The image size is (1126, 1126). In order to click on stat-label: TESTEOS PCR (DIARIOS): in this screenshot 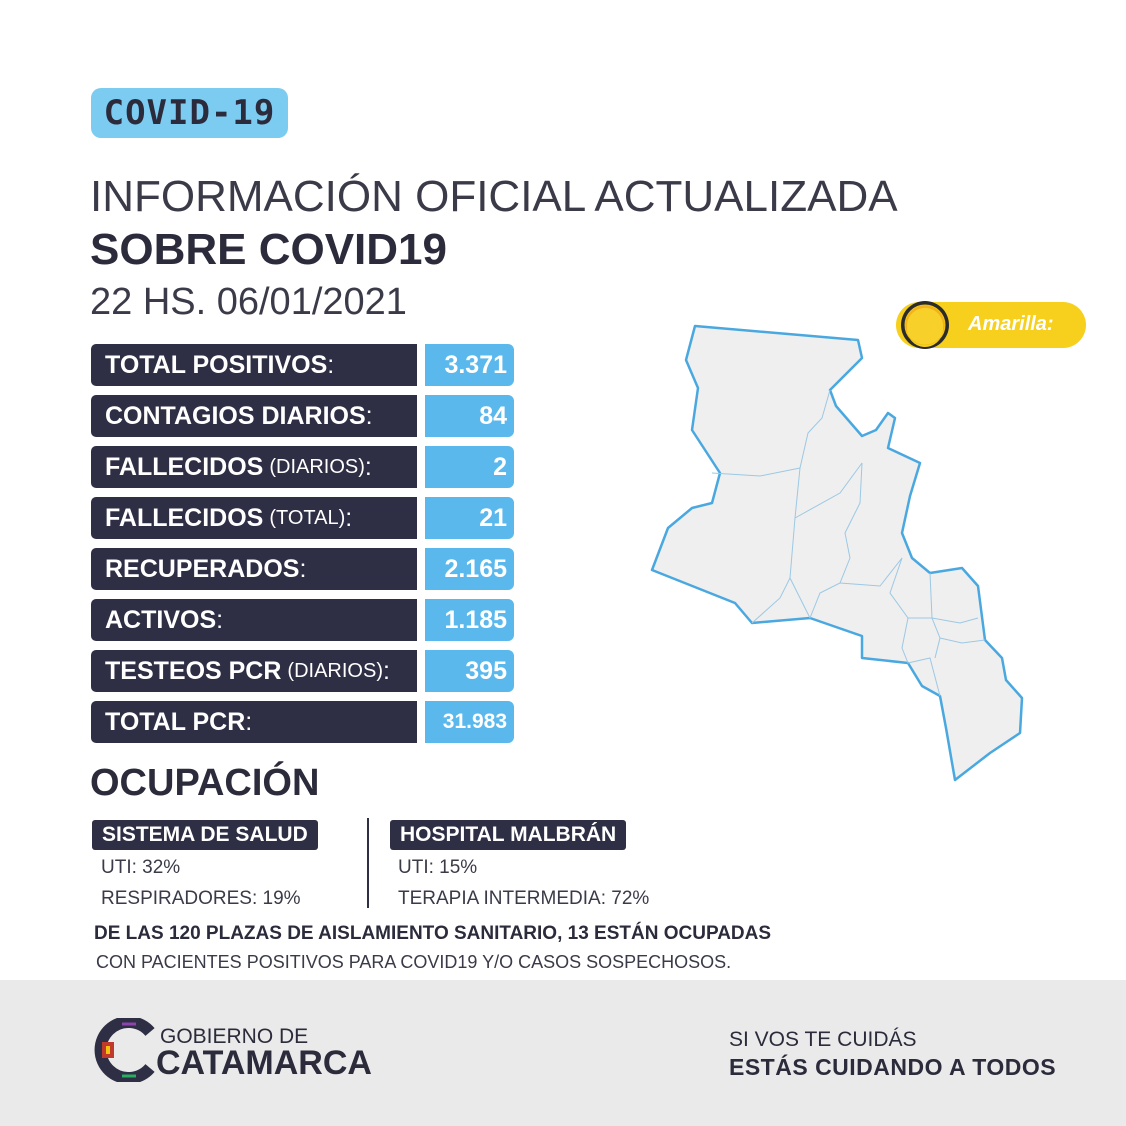, I will do `click(254, 671)`.